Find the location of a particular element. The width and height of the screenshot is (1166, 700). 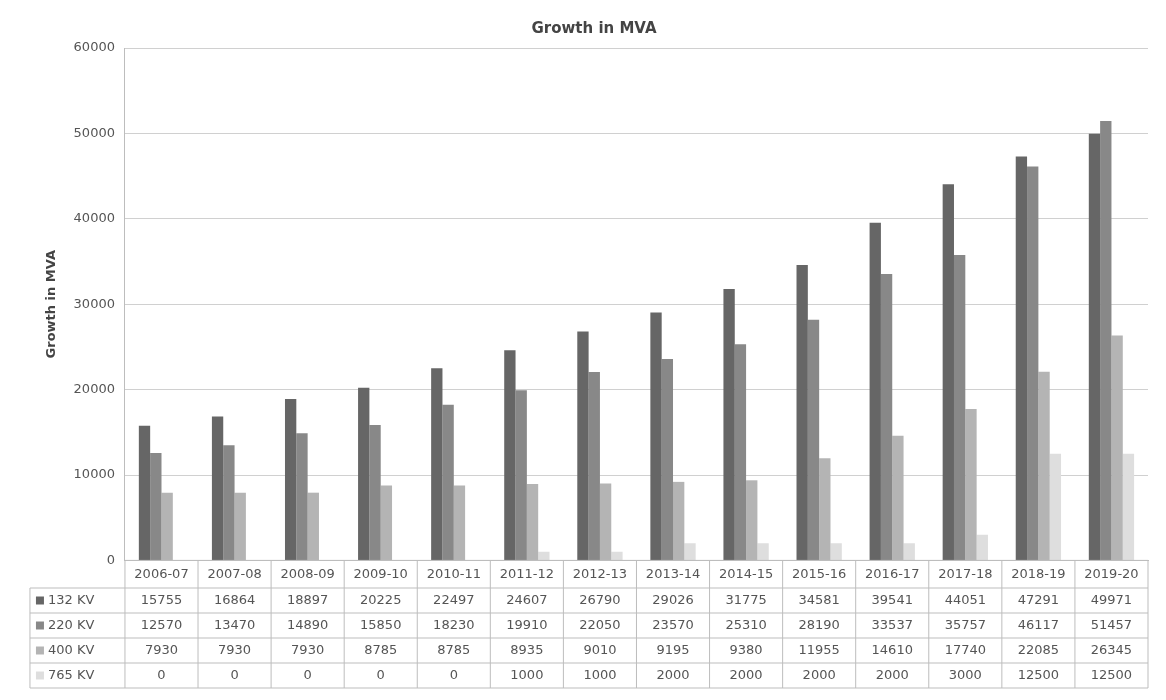

y-tick-label: 40000 is located at coordinates (94, 218).